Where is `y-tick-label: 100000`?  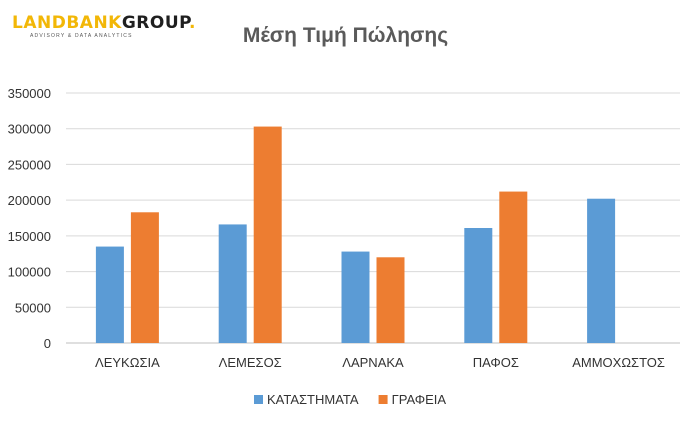 y-tick-label: 100000 is located at coordinates (29, 272).